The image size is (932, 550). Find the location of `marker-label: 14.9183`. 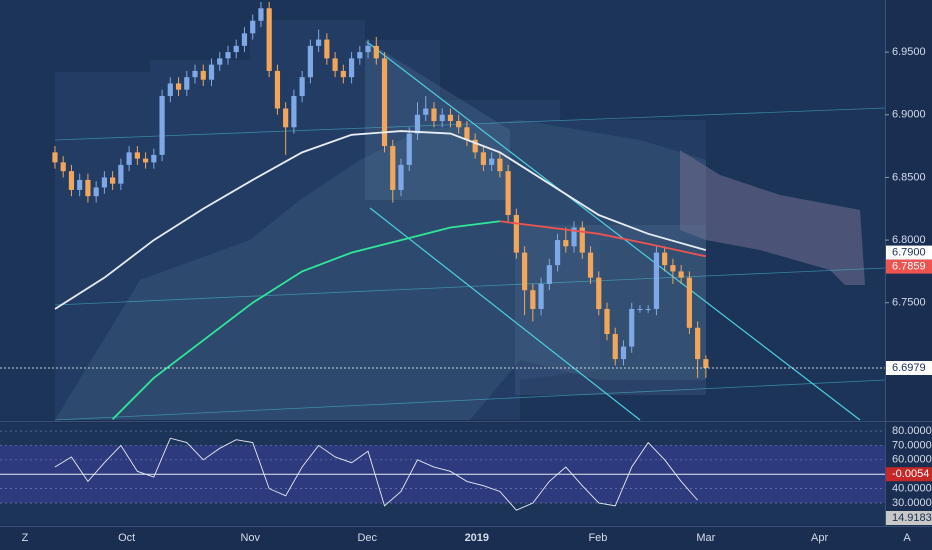

marker-label: 14.9183 is located at coordinates (912, 518).